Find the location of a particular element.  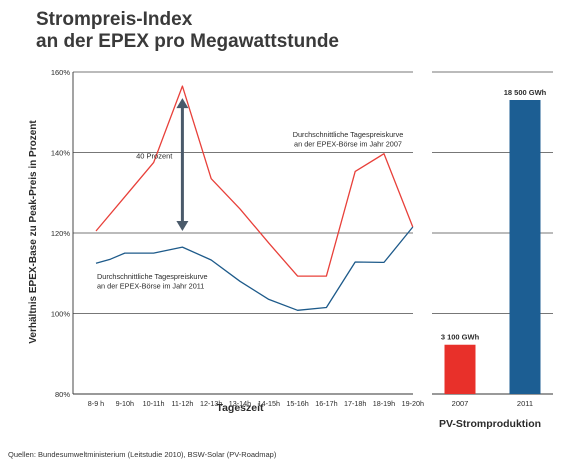

arrow-head-up is located at coordinates (182, 103).